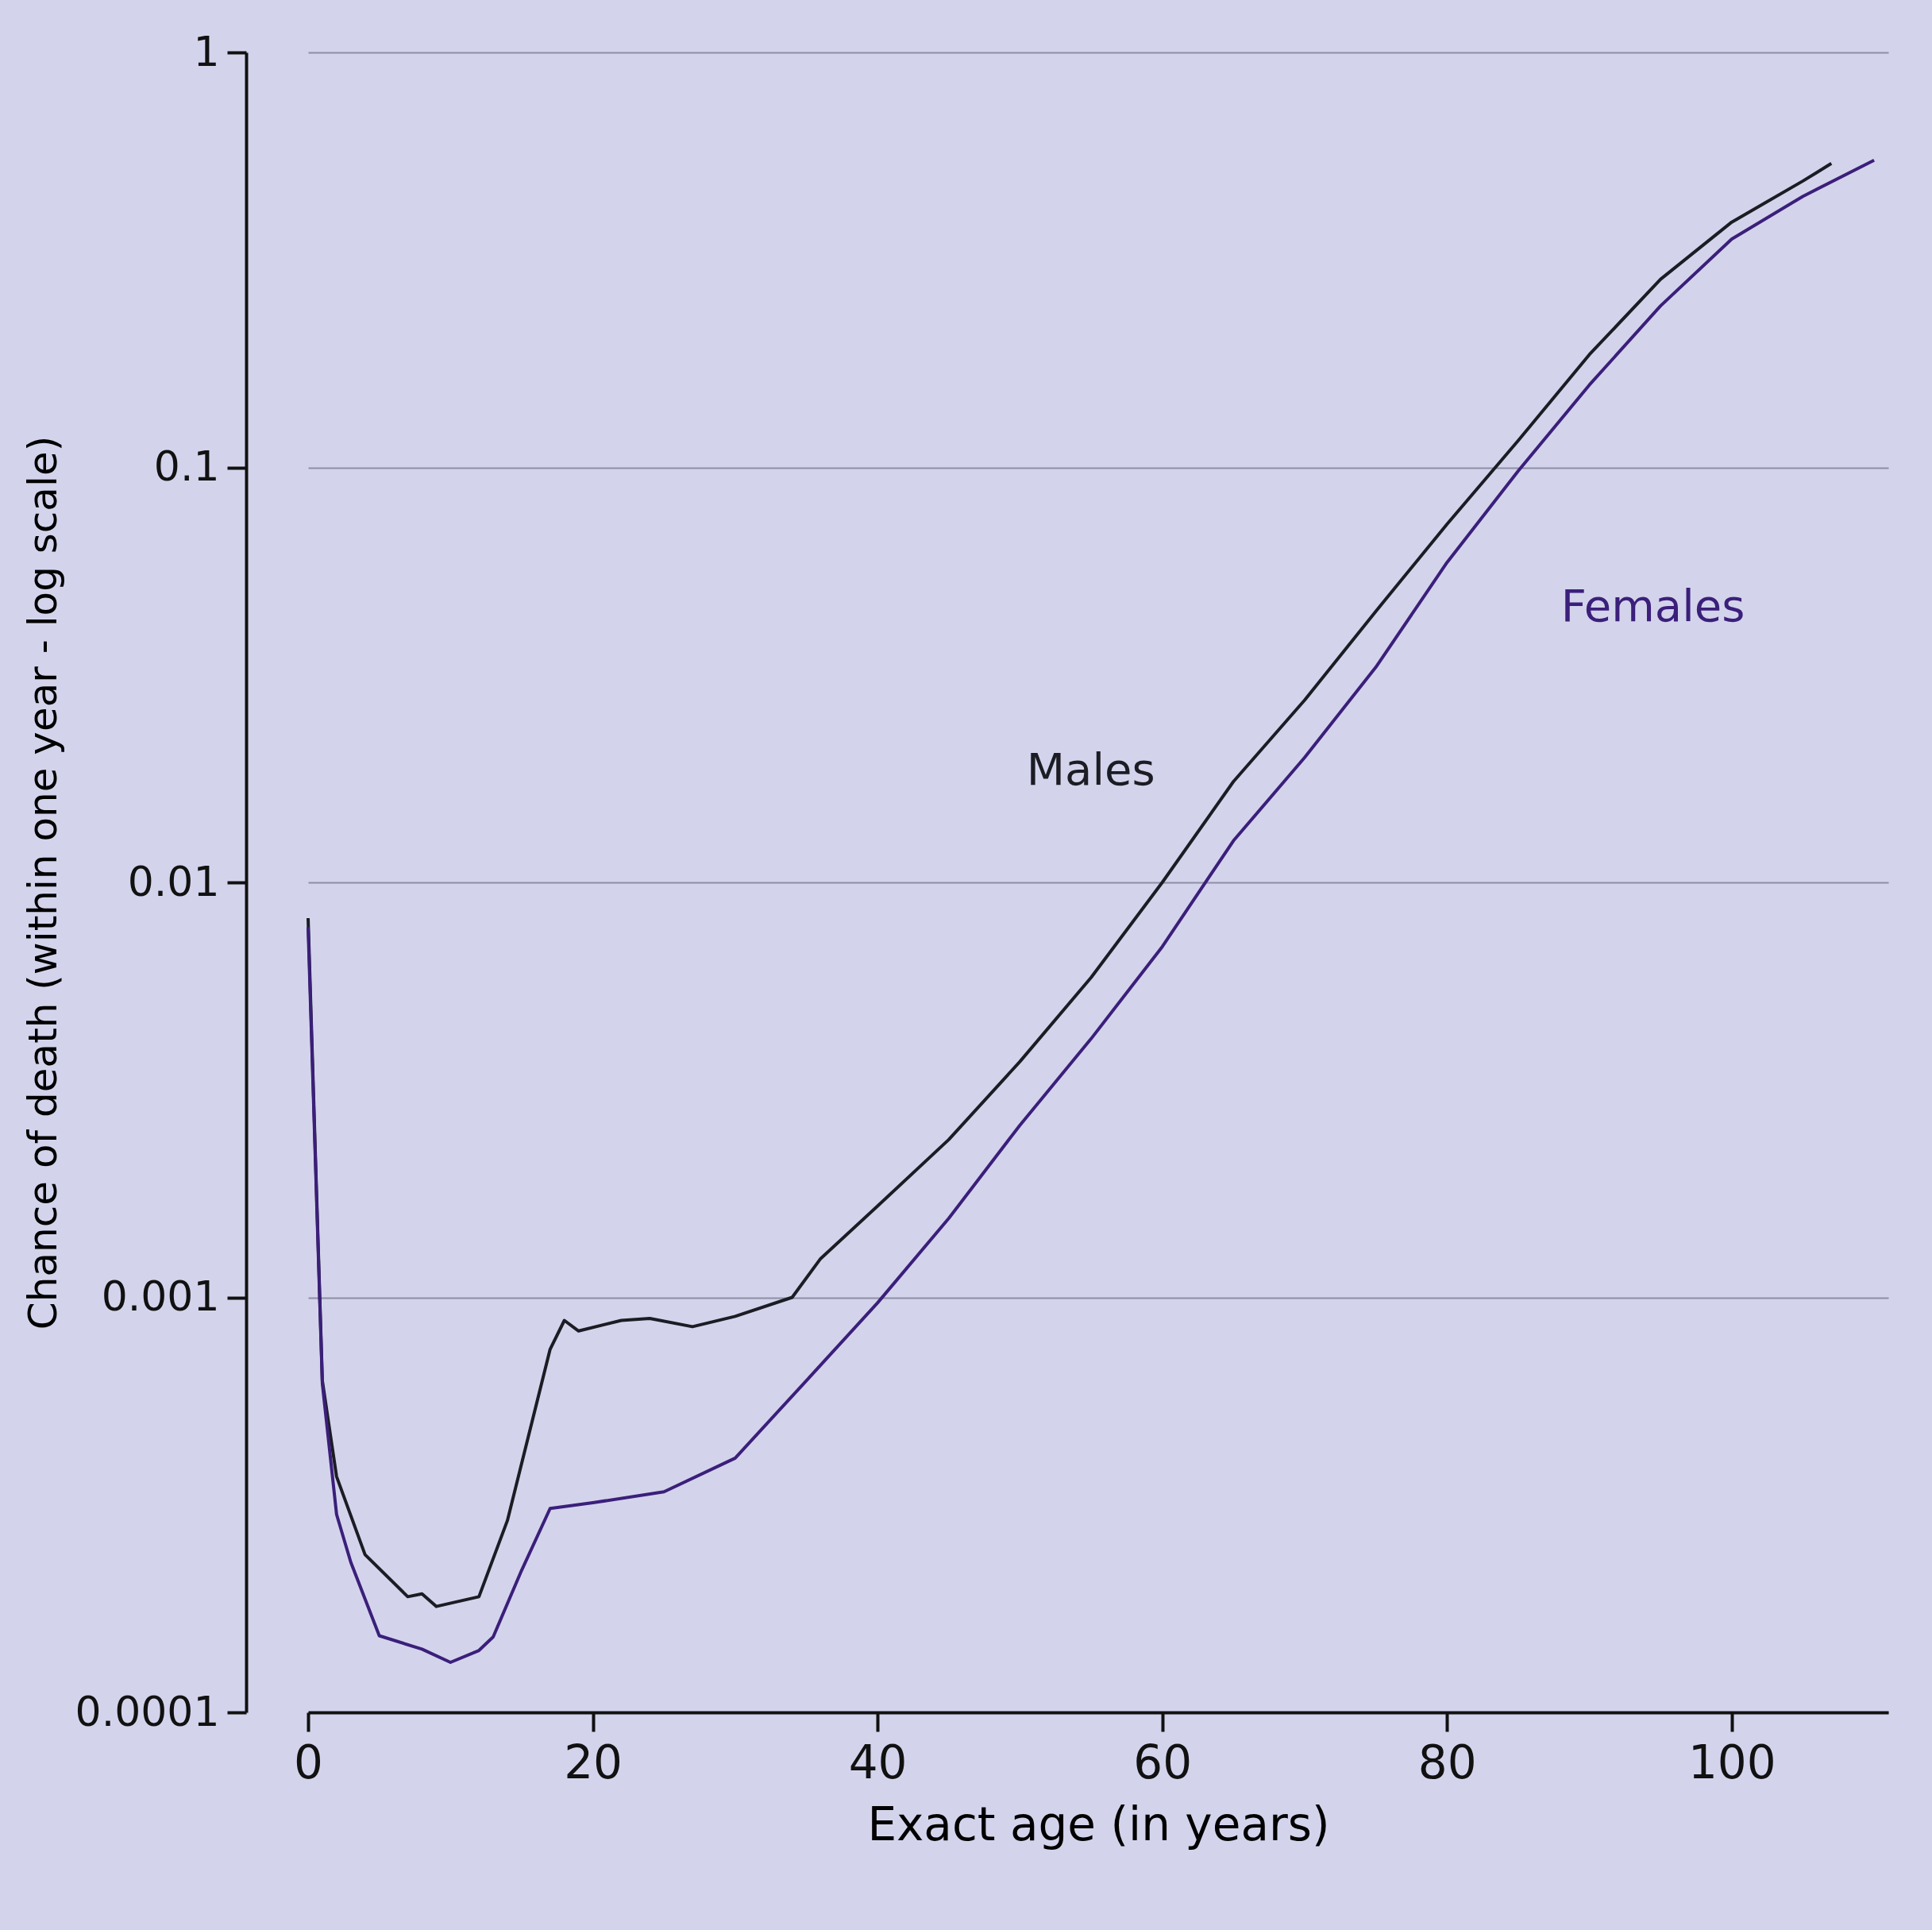  What do you see at coordinates (878, 1762) in the screenshot?
I see `x-tick-label: 40` at bounding box center [878, 1762].